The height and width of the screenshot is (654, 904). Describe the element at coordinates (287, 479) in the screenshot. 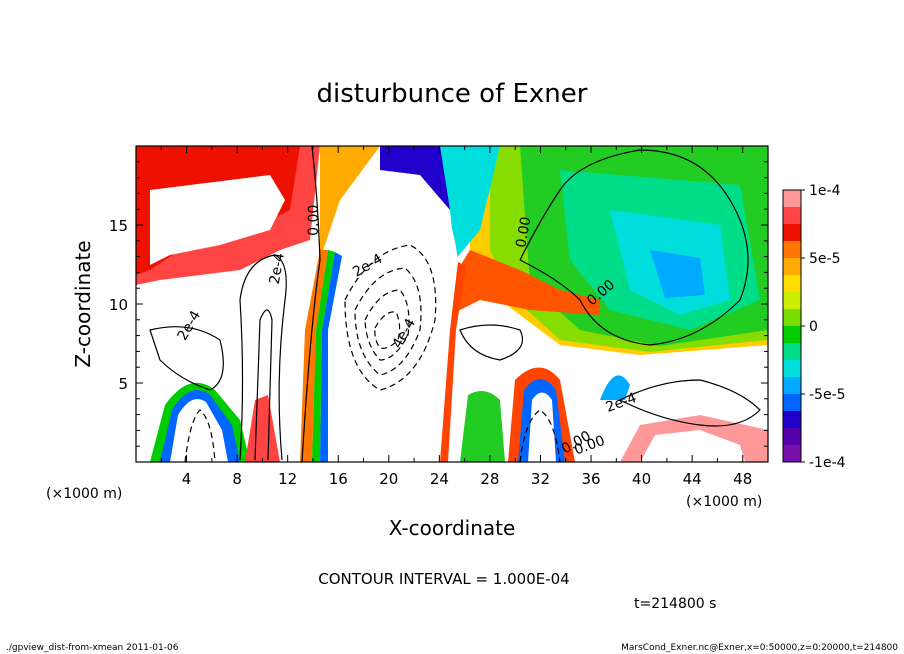

I see `x-tick-label: 12` at that location.